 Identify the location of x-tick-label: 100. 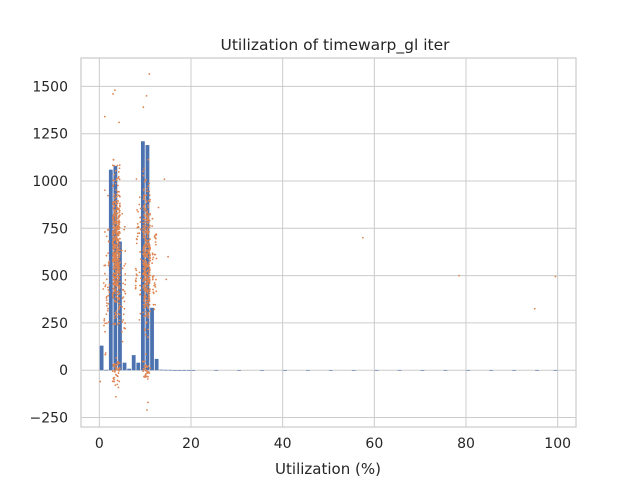
(557, 444).